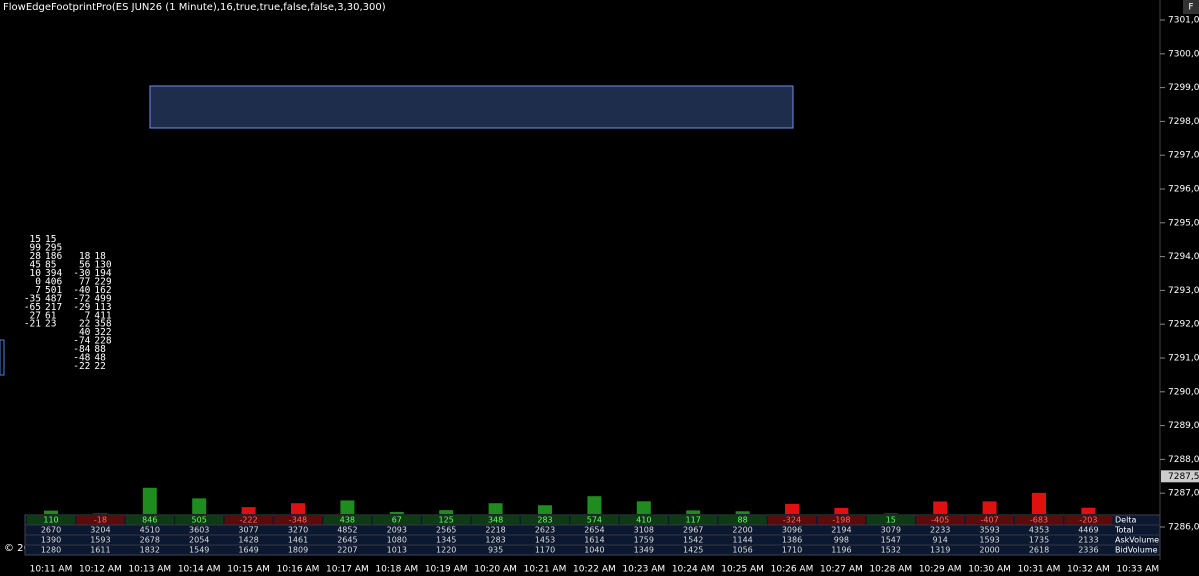  What do you see at coordinates (85, 332) in the screenshot?
I see `bid-cell: 40` at bounding box center [85, 332].